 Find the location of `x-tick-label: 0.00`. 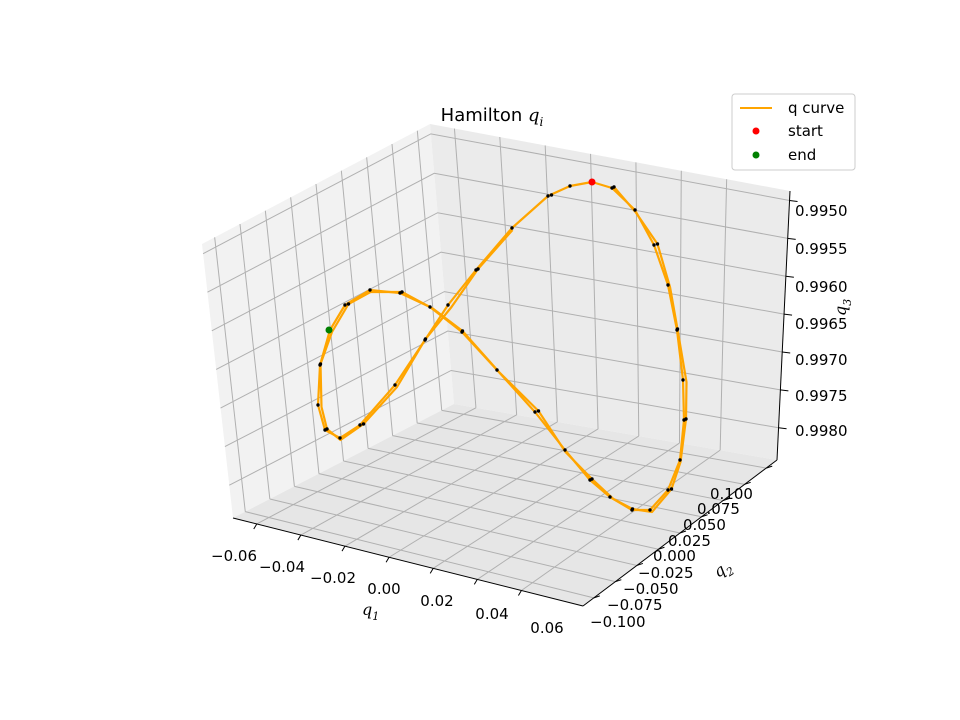

x-tick-label: 0.00 is located at coordinates (383, 589).